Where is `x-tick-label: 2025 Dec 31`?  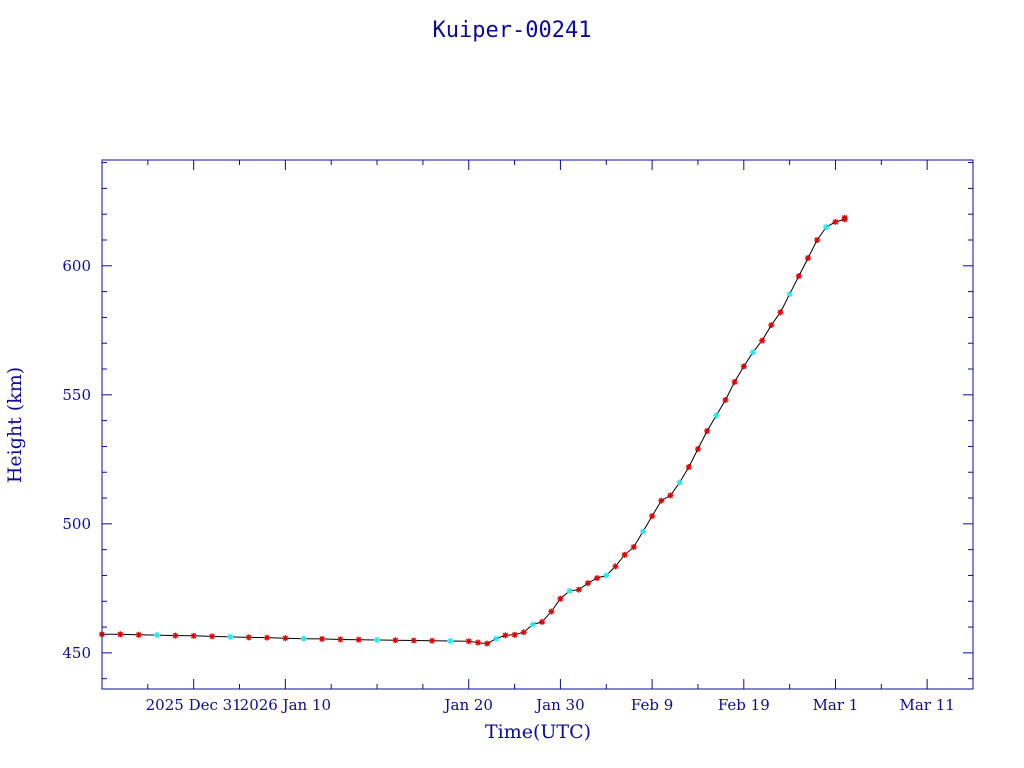
x-tick-label: 2025 Dec 31 is located at coordinates (194, 705).